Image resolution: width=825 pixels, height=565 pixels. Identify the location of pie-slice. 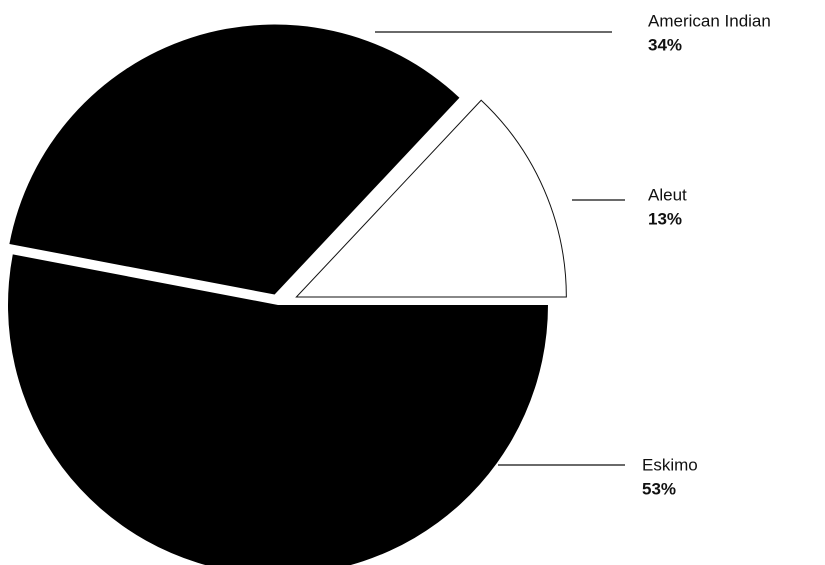
(431, 198).